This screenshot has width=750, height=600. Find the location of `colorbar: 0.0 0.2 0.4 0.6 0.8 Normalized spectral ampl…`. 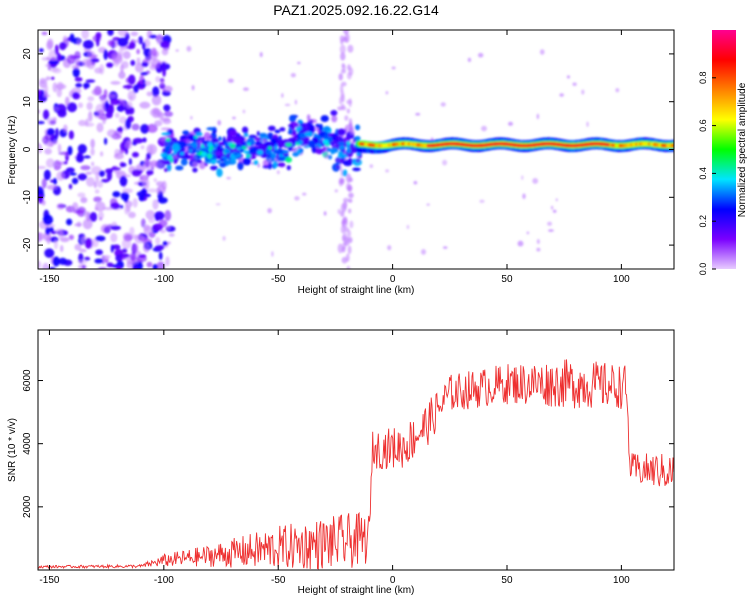

colorbar: 0.0 0.2 0.4 0.6 0.8 Normalized spectral ampl… is located at coordinates (723, 152).